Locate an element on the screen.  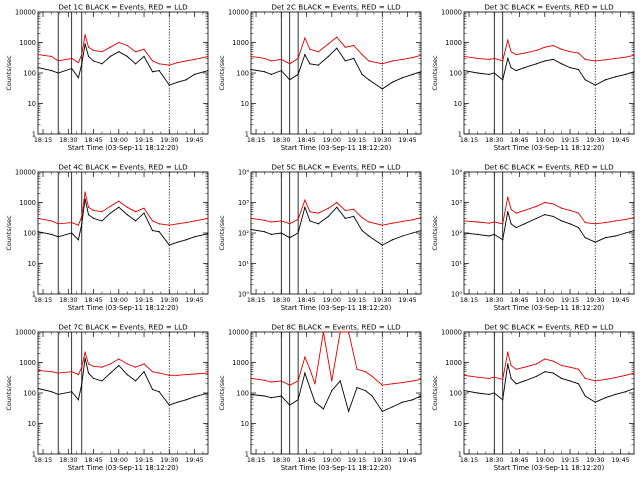
x-tick-label: 19:45 is located at coordinates (620, 460).